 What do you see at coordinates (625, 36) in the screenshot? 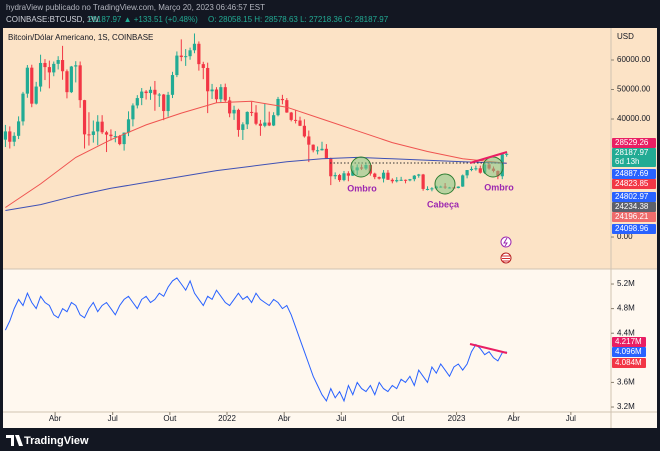
I see `axis-unit: USD` at bounding box center [625, 36].